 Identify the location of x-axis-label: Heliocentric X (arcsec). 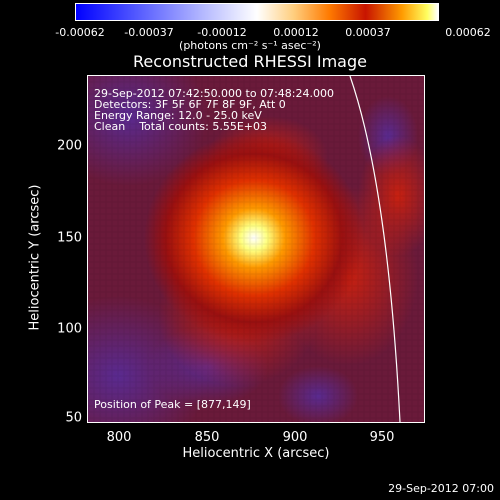
(256, 453).